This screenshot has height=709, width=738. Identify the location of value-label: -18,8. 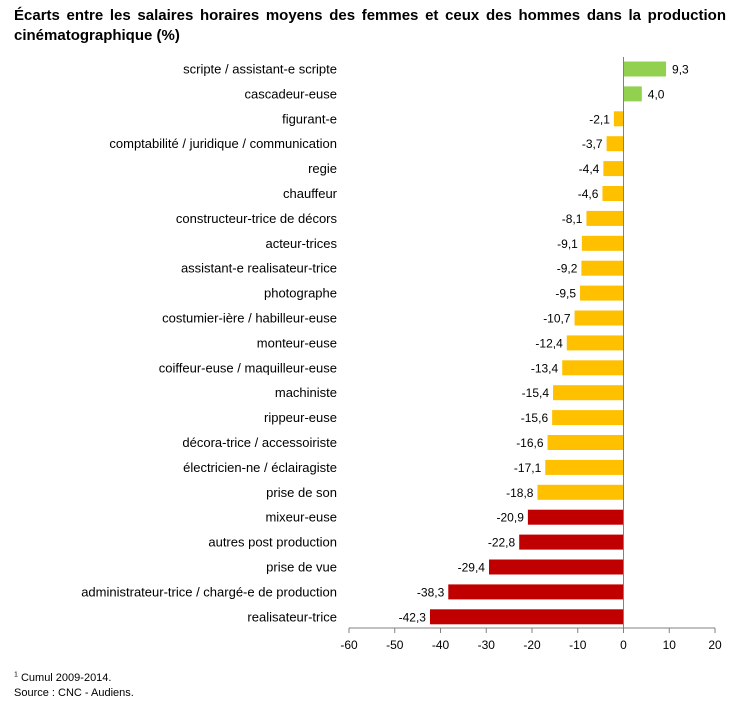
(520, 493).